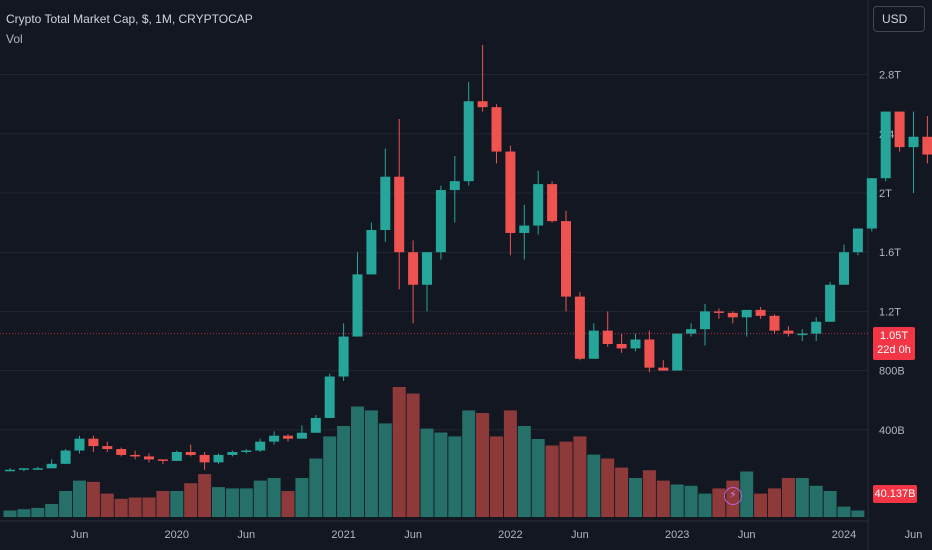  What do you see at coordinates (844, 535) in the screenshot?
I see `x-tick-label: 2024` at bounding box center [844, 535].